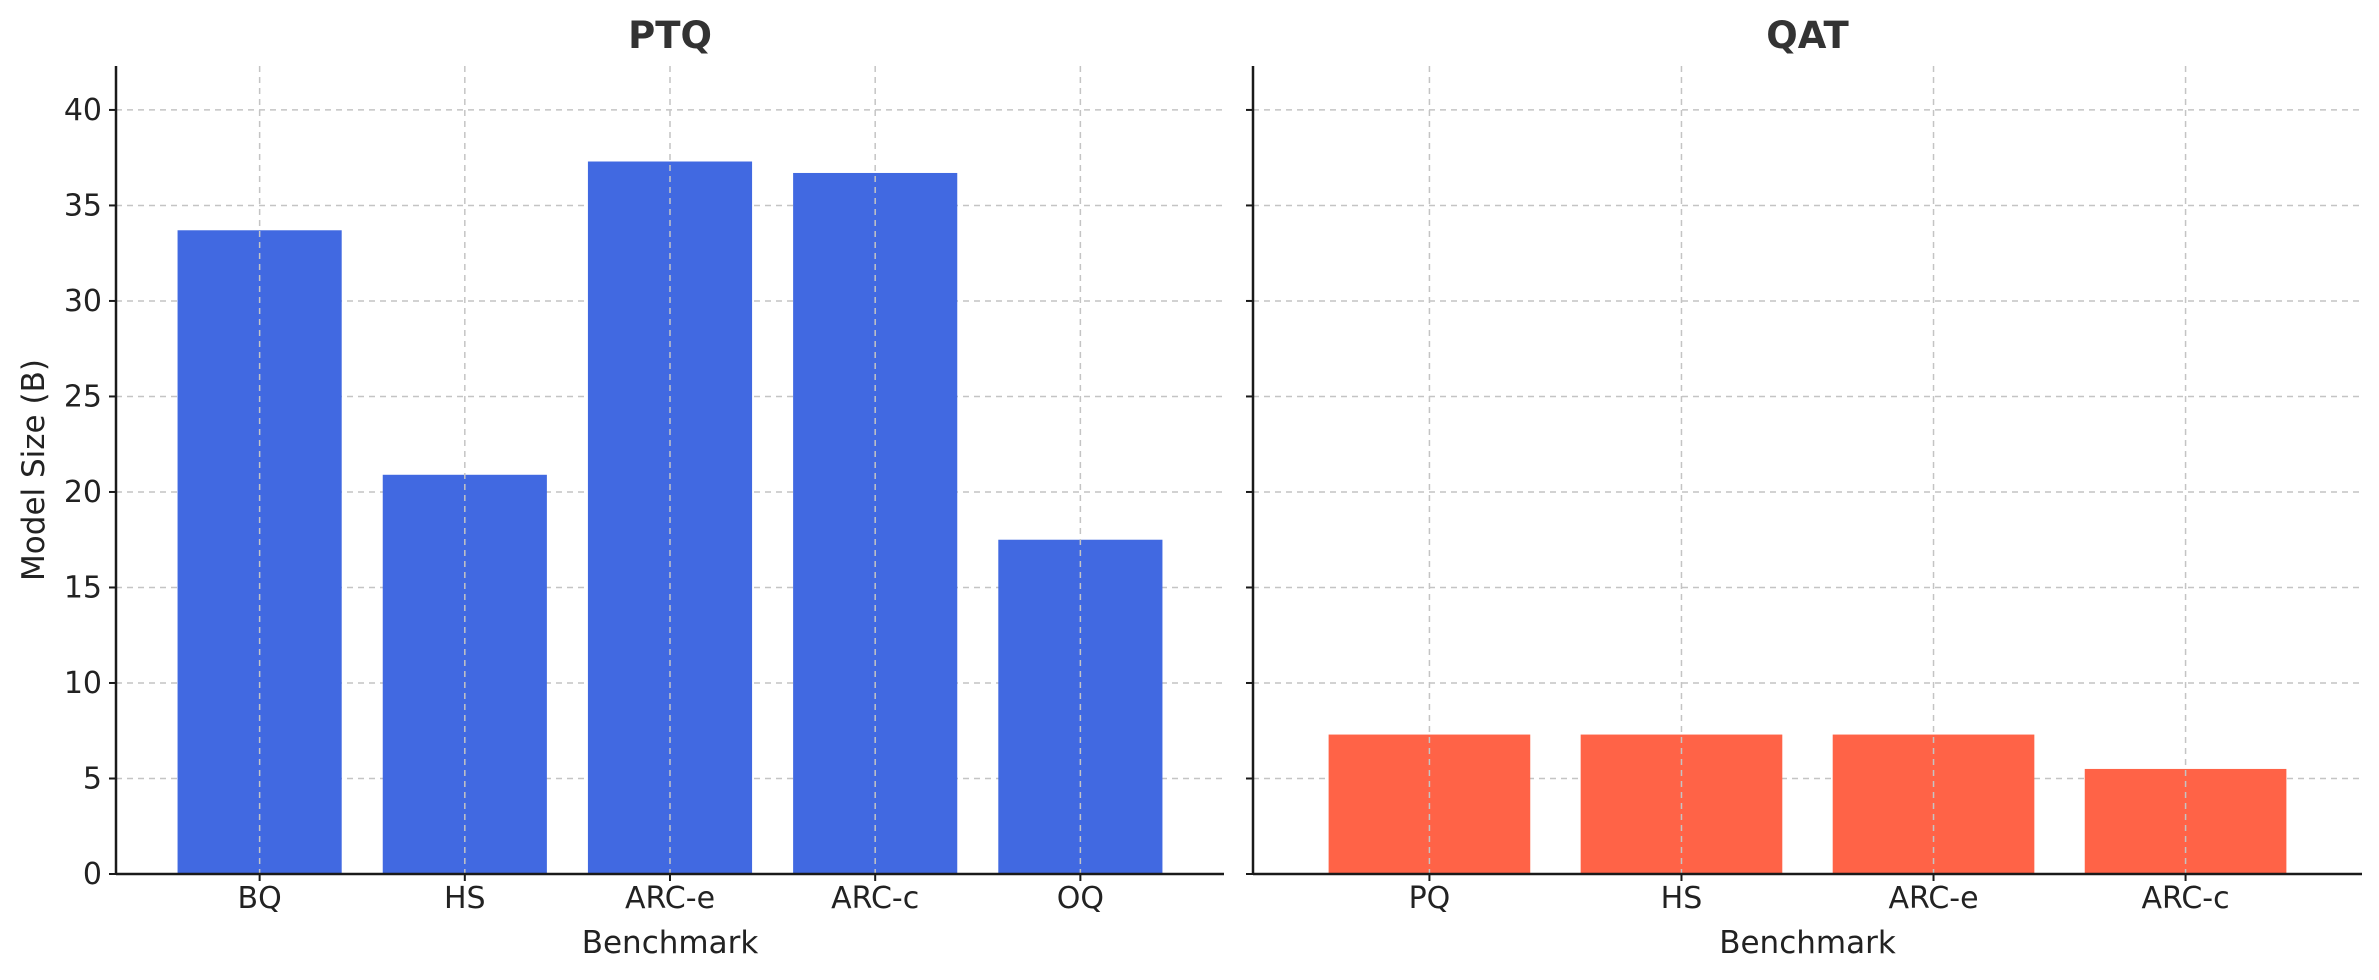 This screenshot has width=2379, height=980. Describe the element at coordinates (92, 874) in the screenshot. I see `ptq-ytick-label: 0` at that location.